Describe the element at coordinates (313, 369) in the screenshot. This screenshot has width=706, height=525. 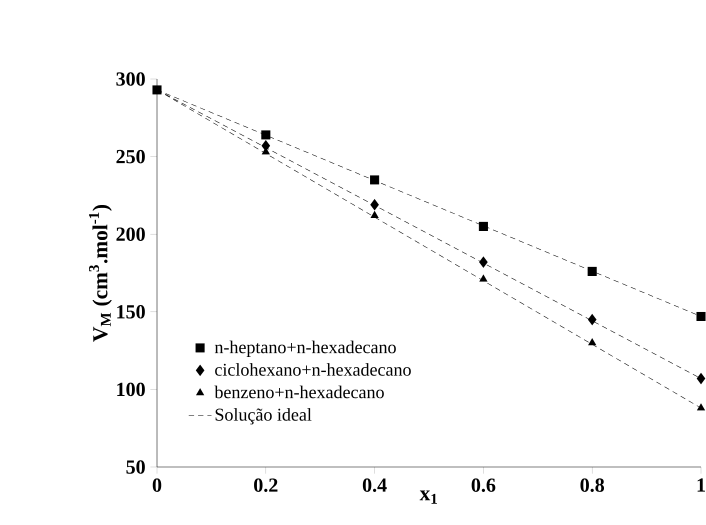
I see `legend-label: ciclohexano+n-hexadecano` at that location.